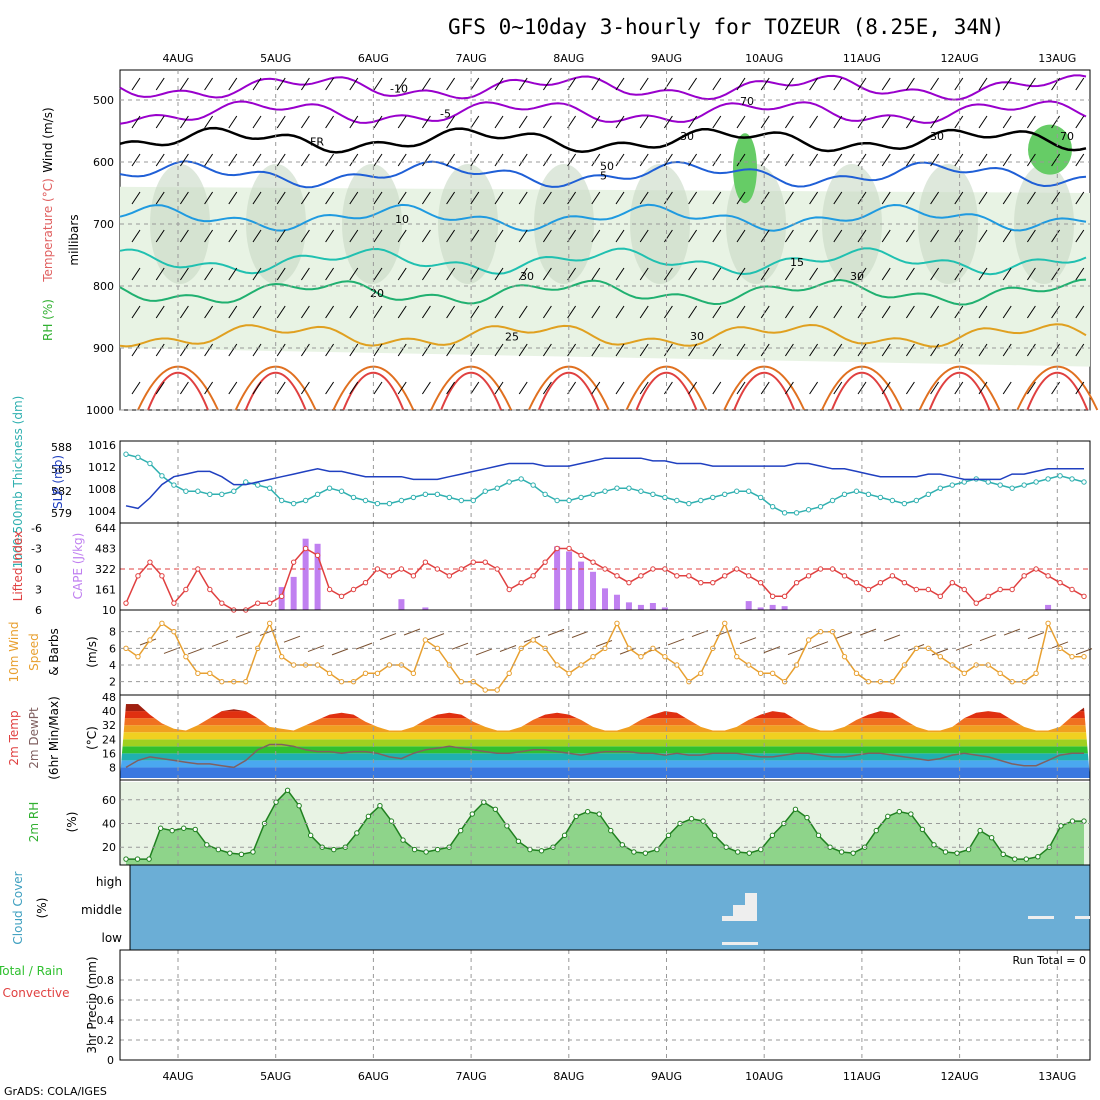 This screenshot has height=1100, width=1100. I want to click on temp-contour-label: FR, so click(317, 141).